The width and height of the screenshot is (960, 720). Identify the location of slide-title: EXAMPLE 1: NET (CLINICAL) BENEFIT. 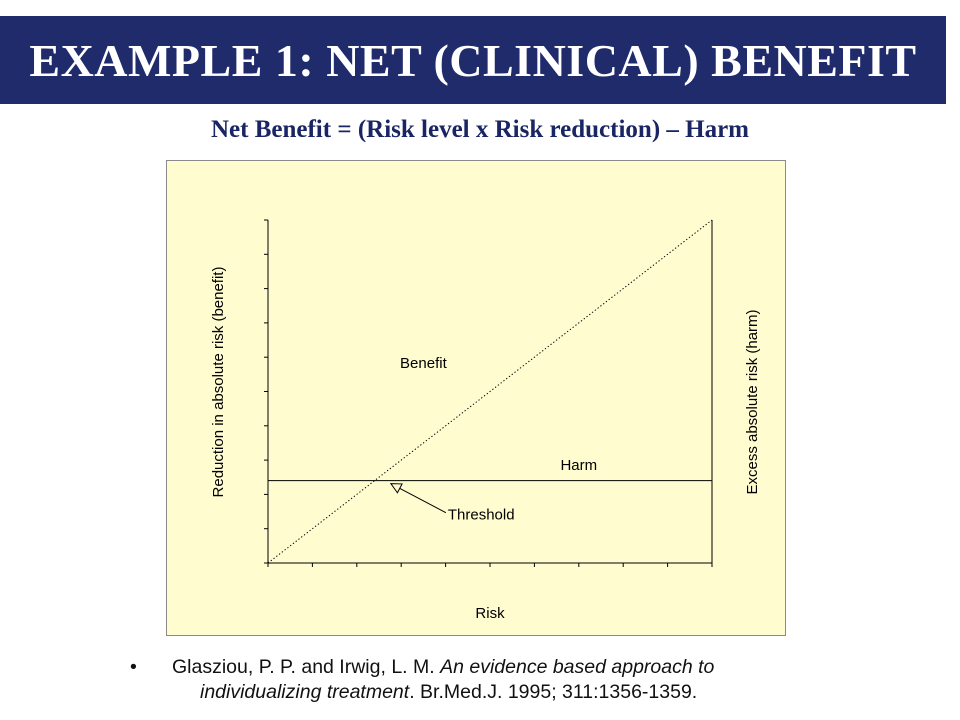
(473, 60).